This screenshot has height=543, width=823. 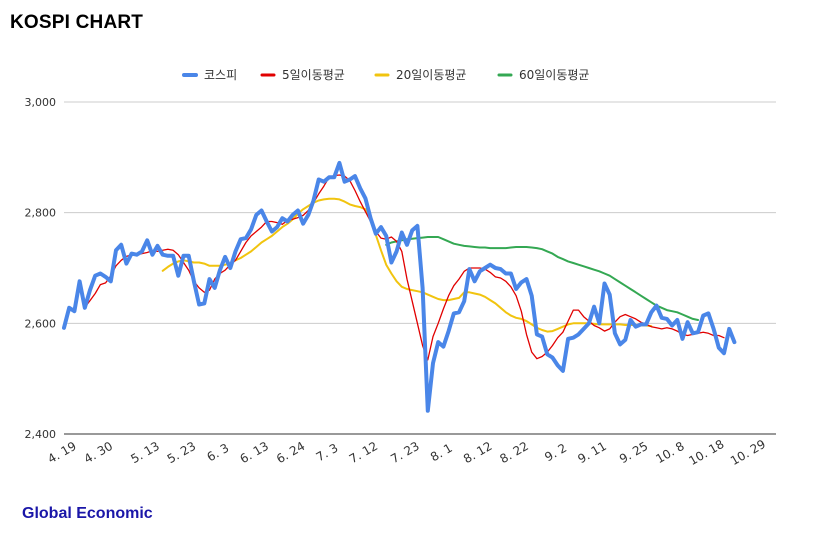 What do you see at coordinates (431, 75) in the screenshot?
I see `legend-label: 20일이동평균` at bounding box center [431, 75].